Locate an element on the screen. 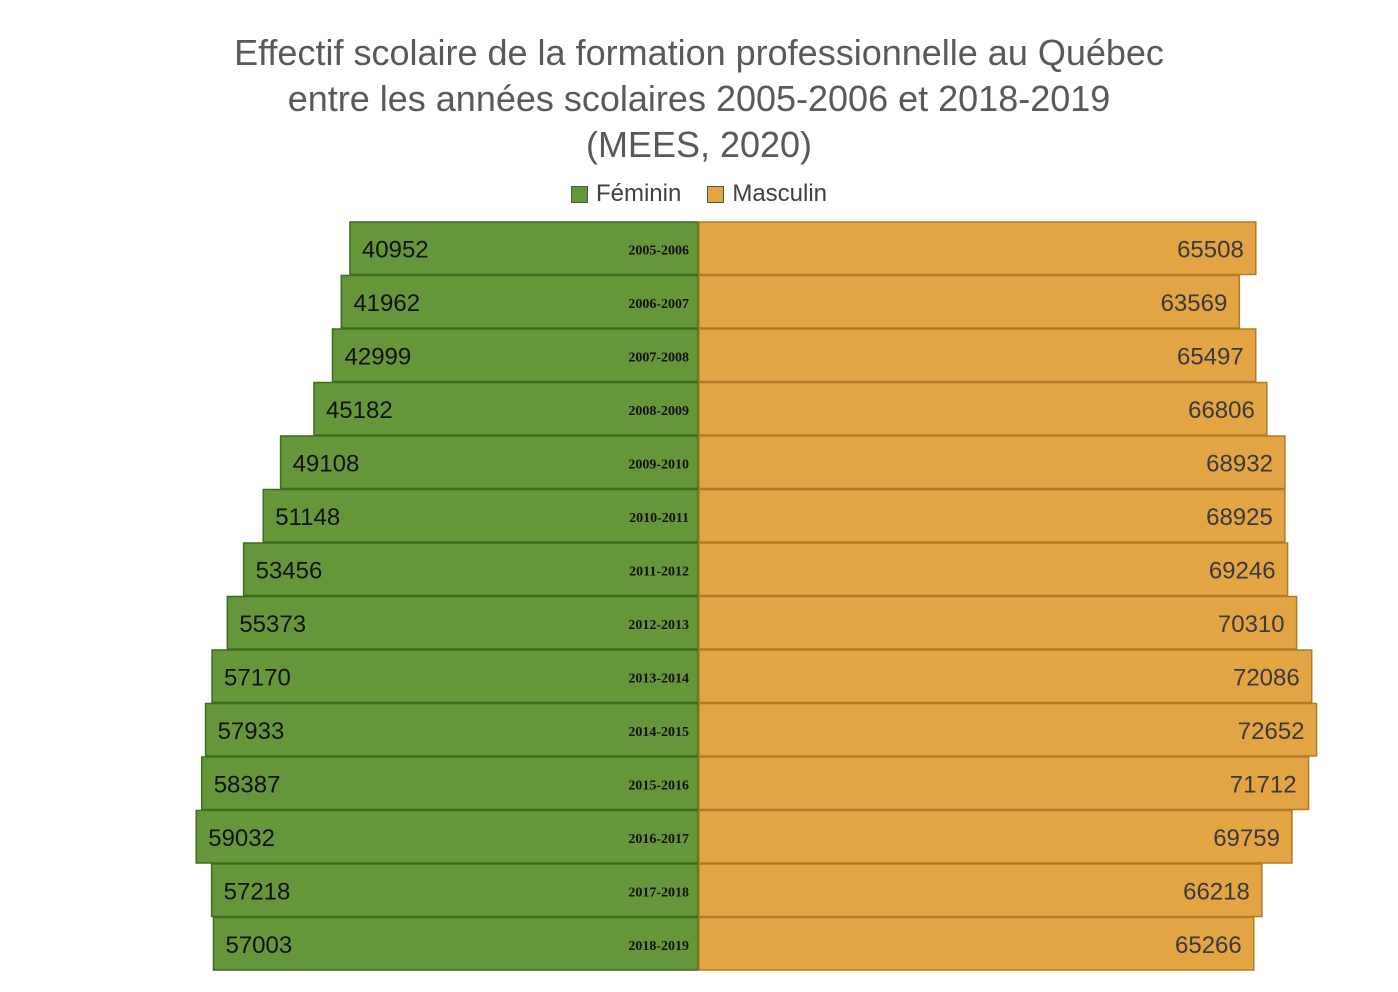 The width and height of the screenshot is (1398, 992). data-label-masculin-2005-2006: 65508 is located at coordinates (1210, 249).